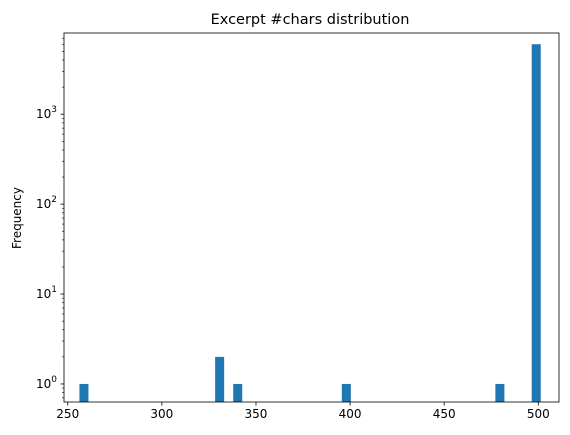 The image size is (570, 435). I want to click on chart-title: Excerpt #chars distribution, so click(310, 20).